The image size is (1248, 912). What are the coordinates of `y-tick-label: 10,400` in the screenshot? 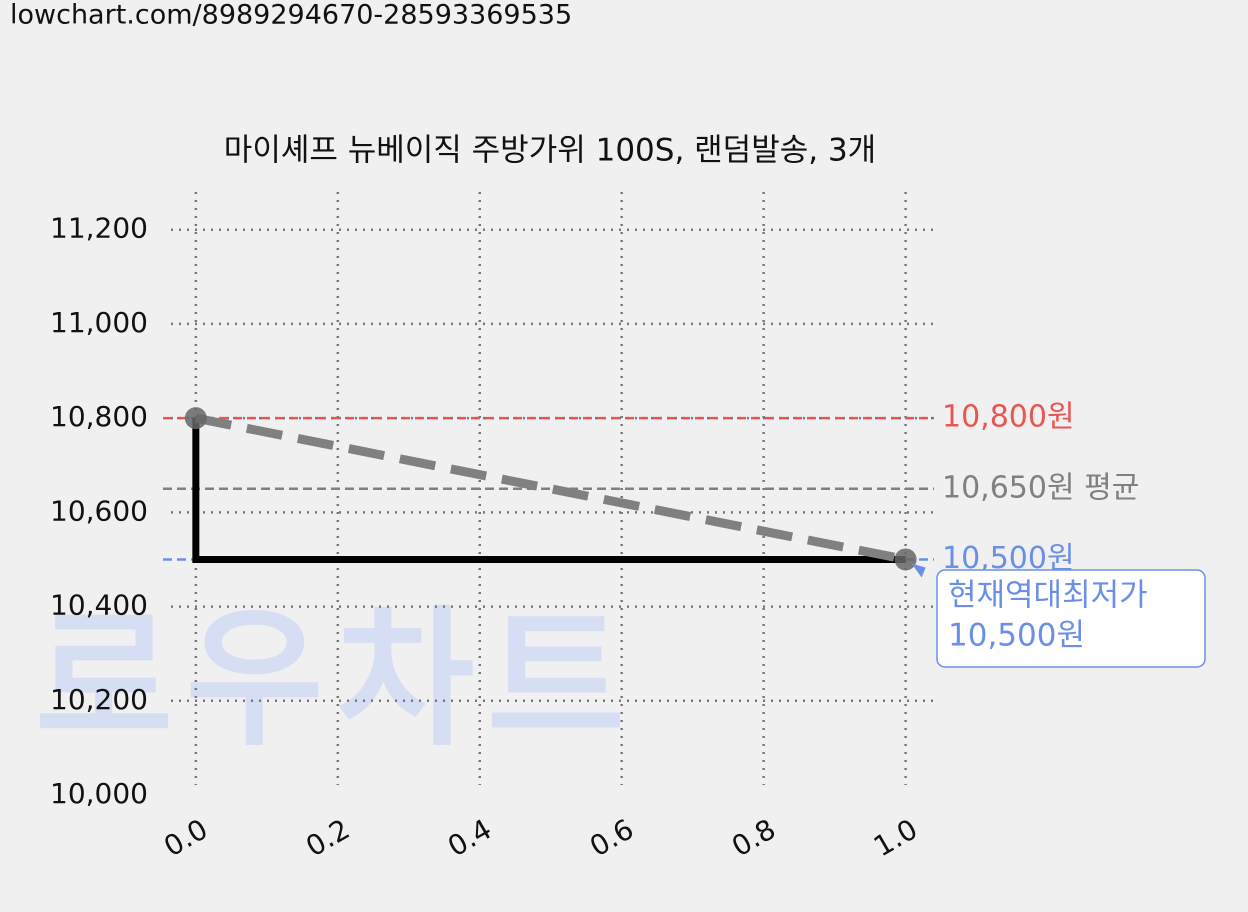 It's located at (99, 605).